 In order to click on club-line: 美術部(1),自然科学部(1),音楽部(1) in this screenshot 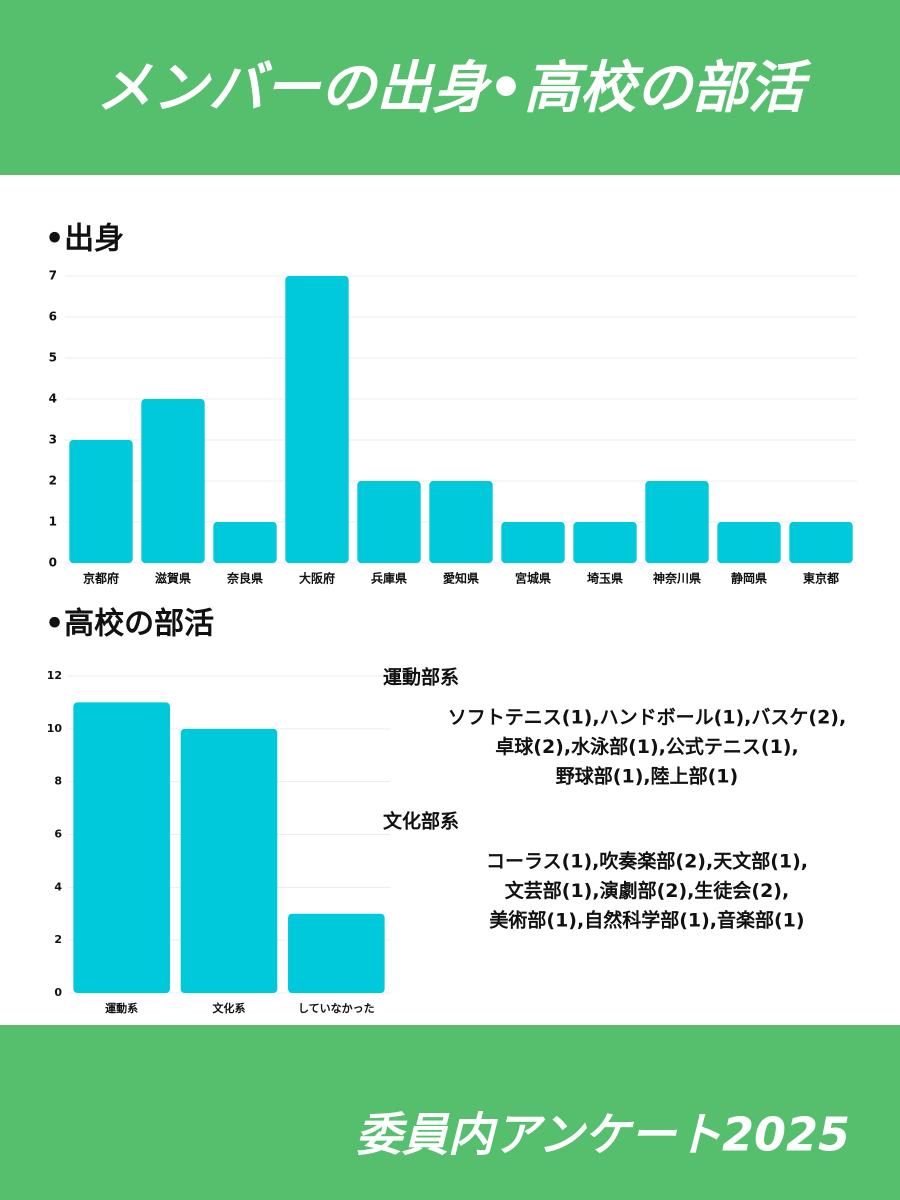, I will do `click(646, 920)`.